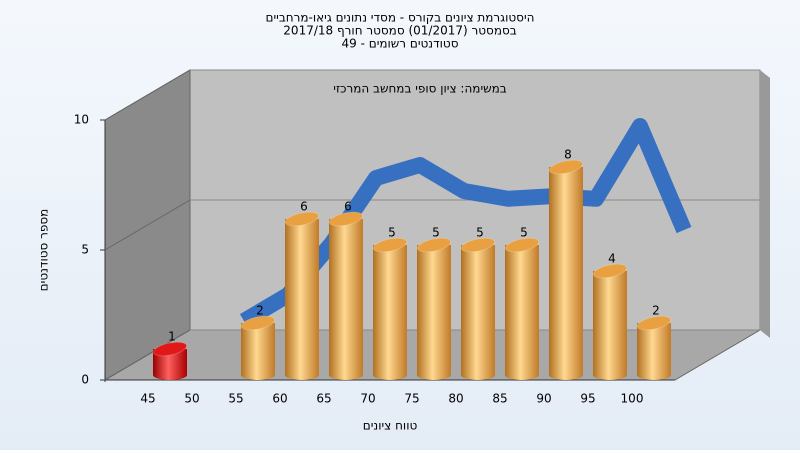  I want to click on x-tick-label: 55, so click(235, 399).